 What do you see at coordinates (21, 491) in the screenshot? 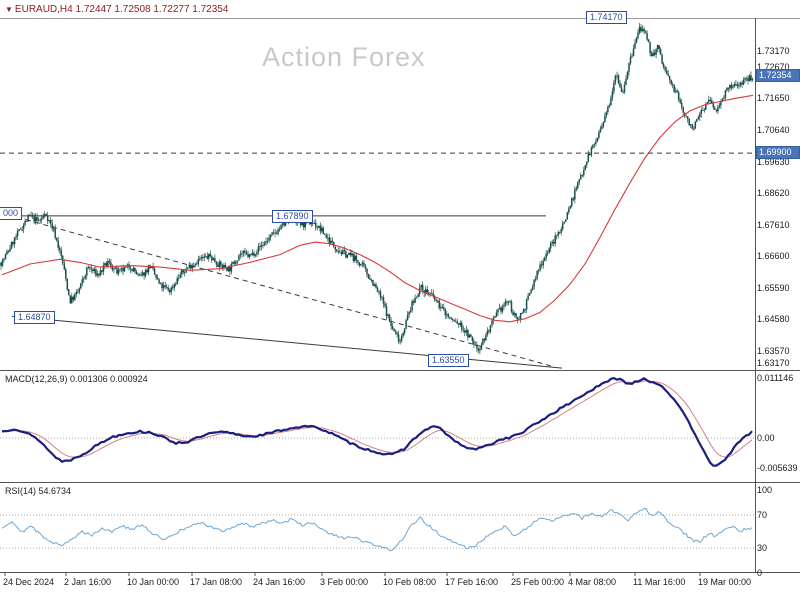
I see `rsi-indicator-name: RSI(14)` at bounding box center [21, 491].